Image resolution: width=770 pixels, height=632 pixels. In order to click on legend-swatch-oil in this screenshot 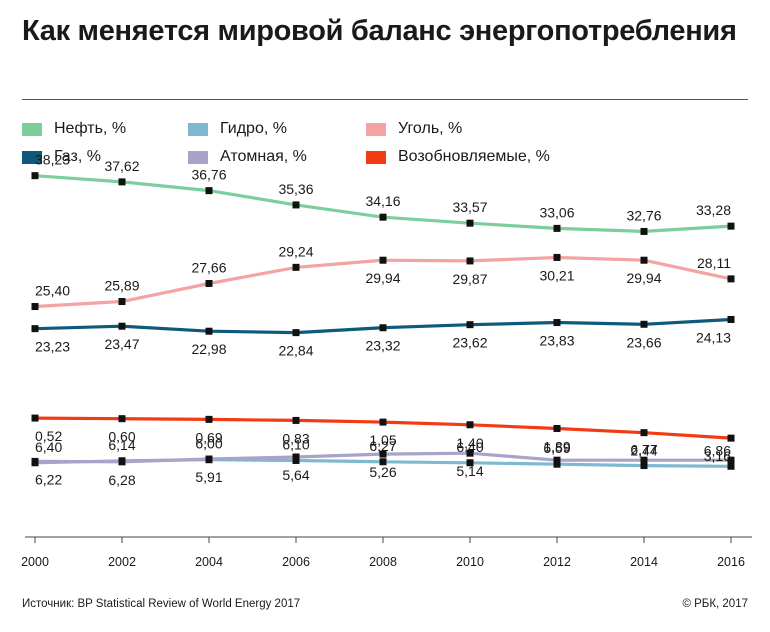, I will do `click(32, 129)`.